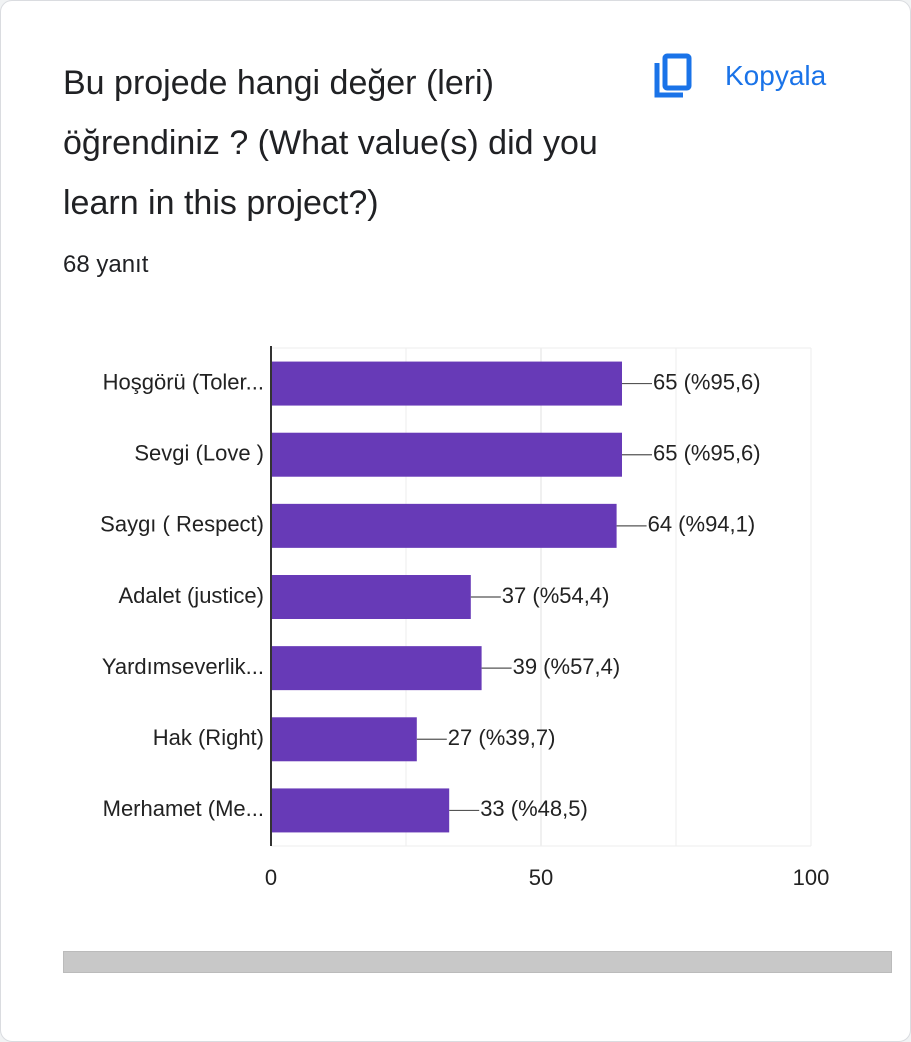  What do you see at coordinates (182, 524) in the screenshot?
I see `y-tick-label: Saygı ( Respect)` at bounding box center [182, 524].